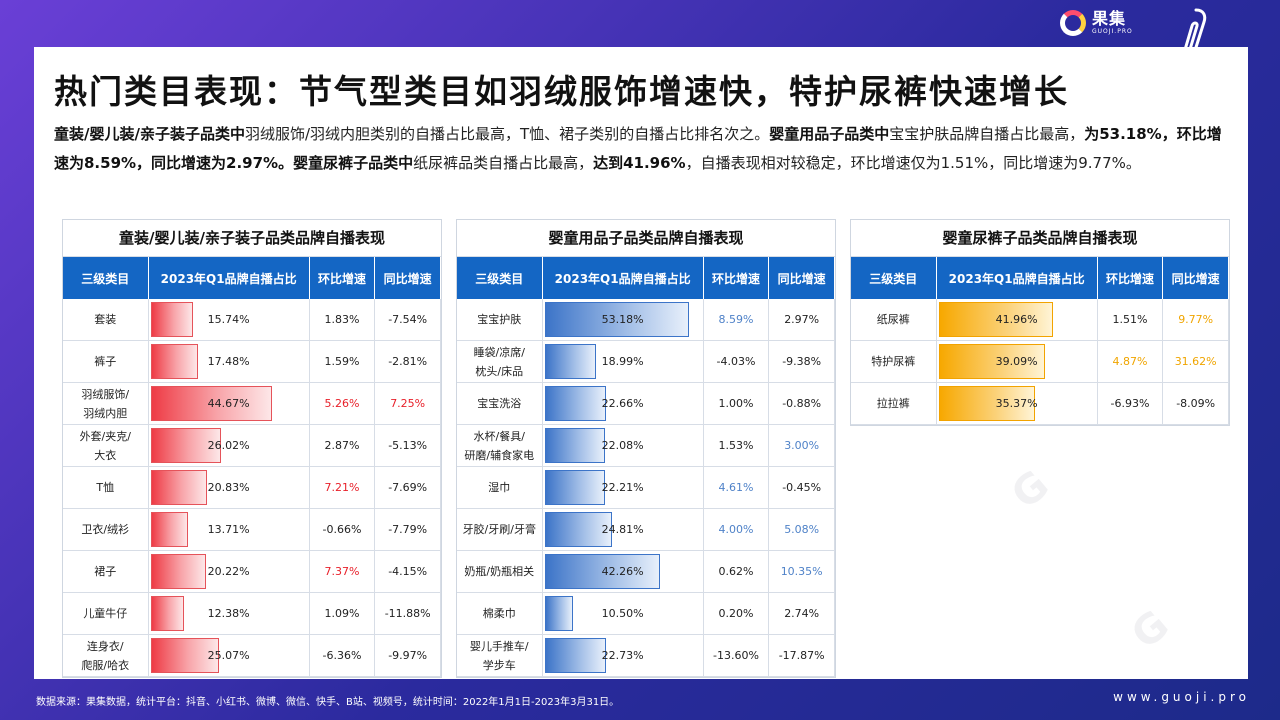 The height and width of the screenshot is (720, 1280). Describe the element at coordinates (408, 655) in the screenshot. I see `yoy-cell: -9.97%` at that location.